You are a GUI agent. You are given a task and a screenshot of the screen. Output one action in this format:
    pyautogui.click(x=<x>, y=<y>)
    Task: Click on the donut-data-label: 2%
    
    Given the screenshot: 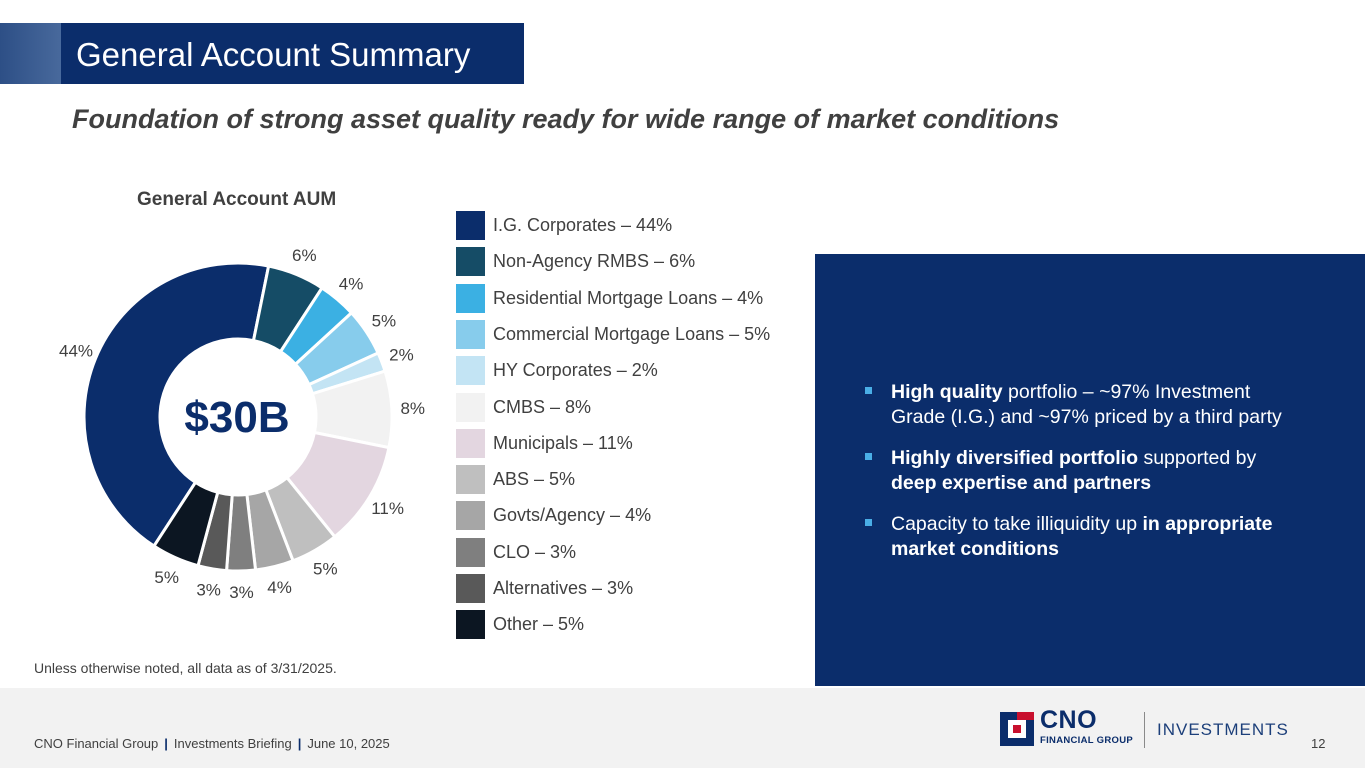 What is the action you would take?
    pyautogui.click(x=401, y=354)
    